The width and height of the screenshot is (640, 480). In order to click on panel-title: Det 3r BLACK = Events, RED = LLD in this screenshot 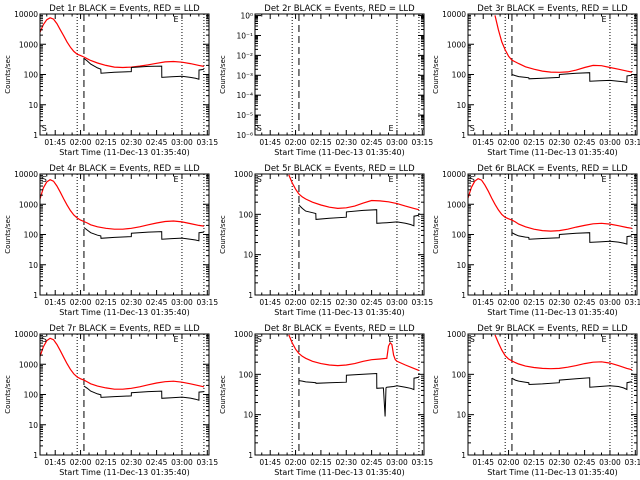, I will do `click(552, 9)`.